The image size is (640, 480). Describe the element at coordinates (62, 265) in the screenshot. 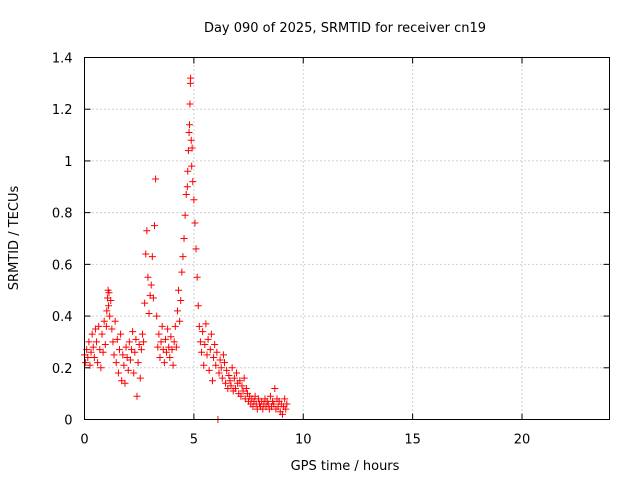

I see `y-tick-label: 0.6` at that location.